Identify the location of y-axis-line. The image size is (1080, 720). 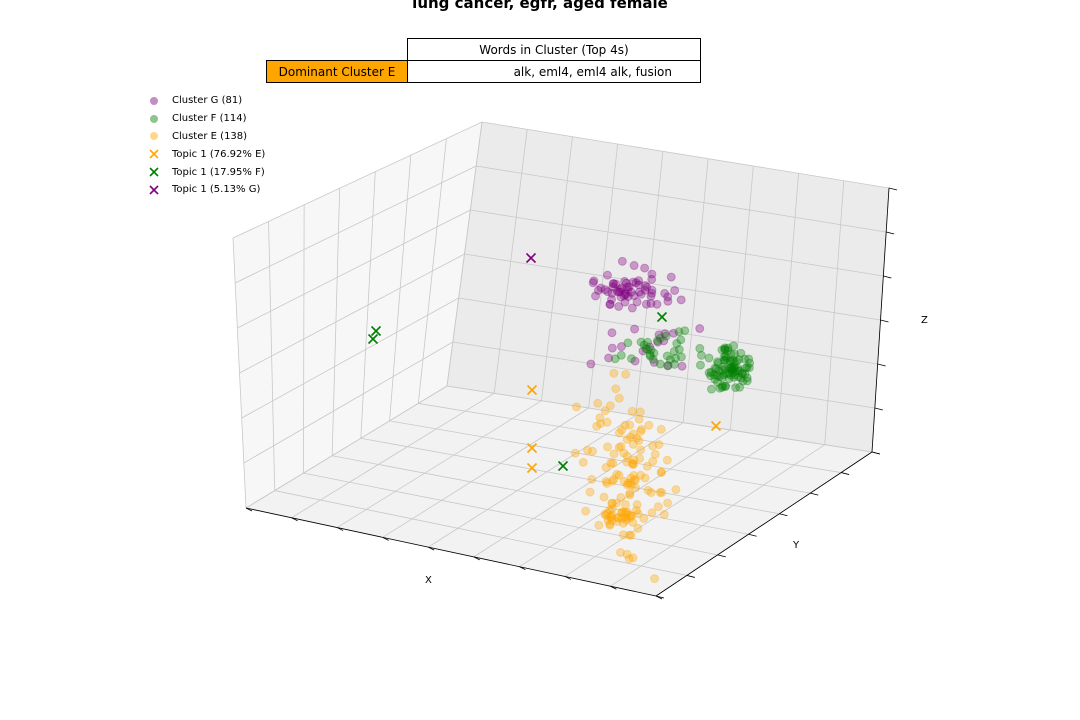
(764, 524).